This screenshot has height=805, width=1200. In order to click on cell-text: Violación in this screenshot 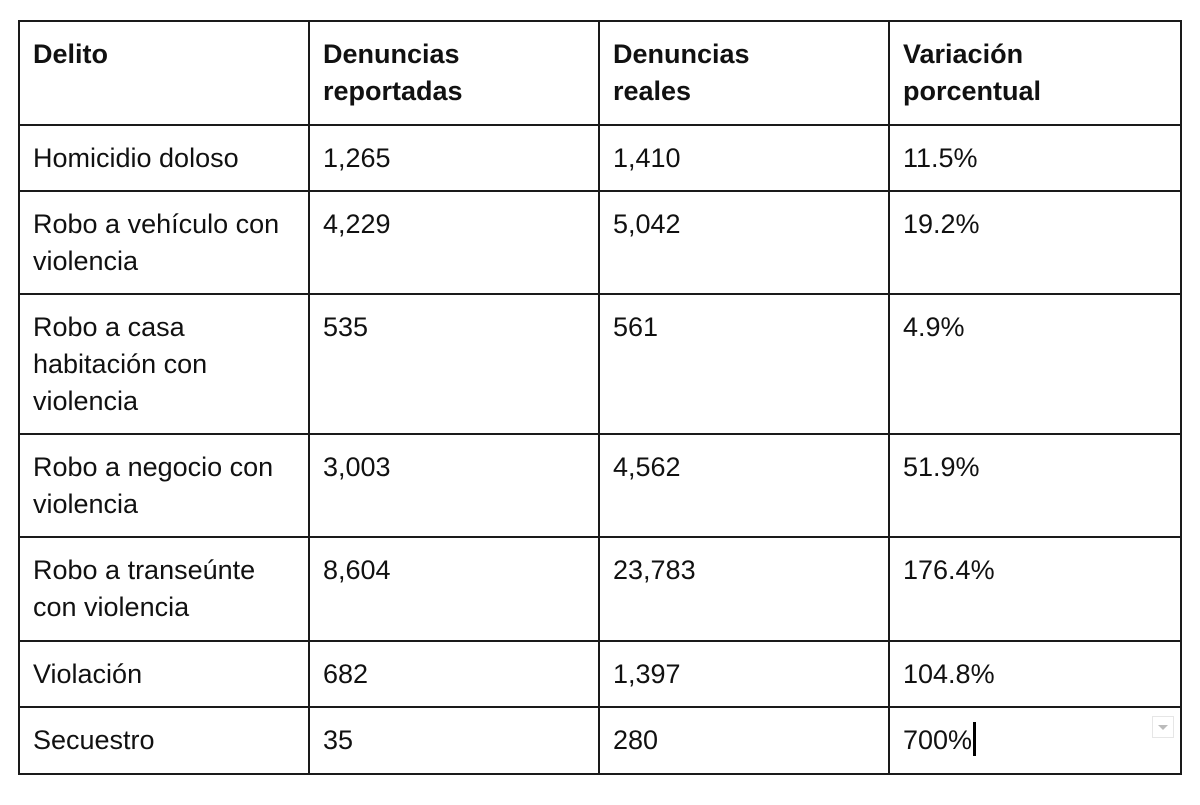, I will do `click(88, 674)`.